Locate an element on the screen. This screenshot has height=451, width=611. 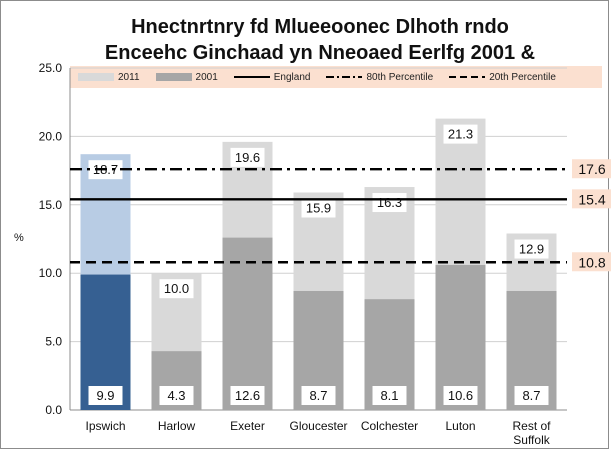
legend-label-2001: 2001 is located at coordinates (206, 77).